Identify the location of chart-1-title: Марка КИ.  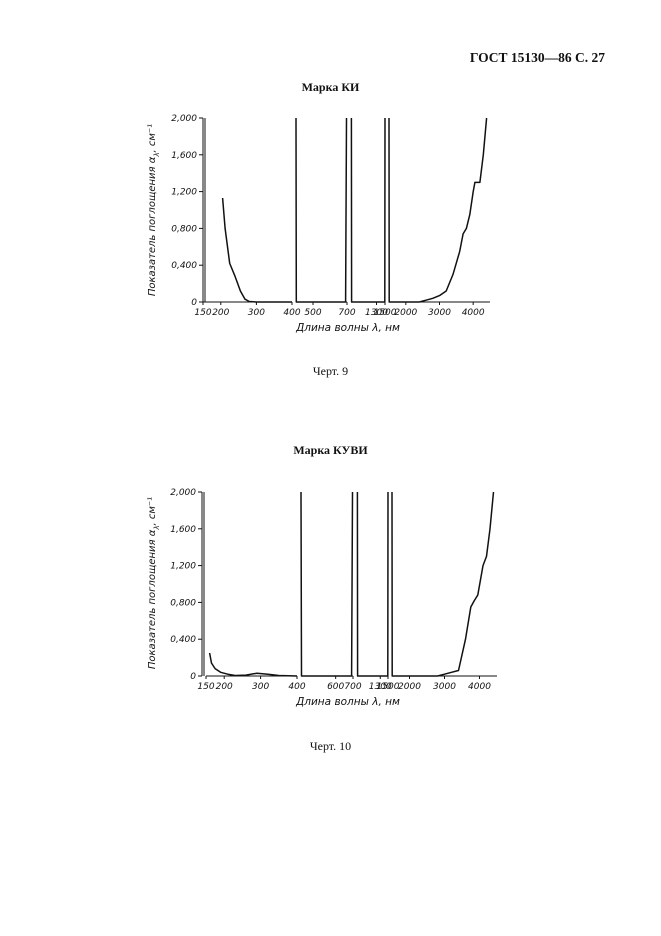
(330, 87).